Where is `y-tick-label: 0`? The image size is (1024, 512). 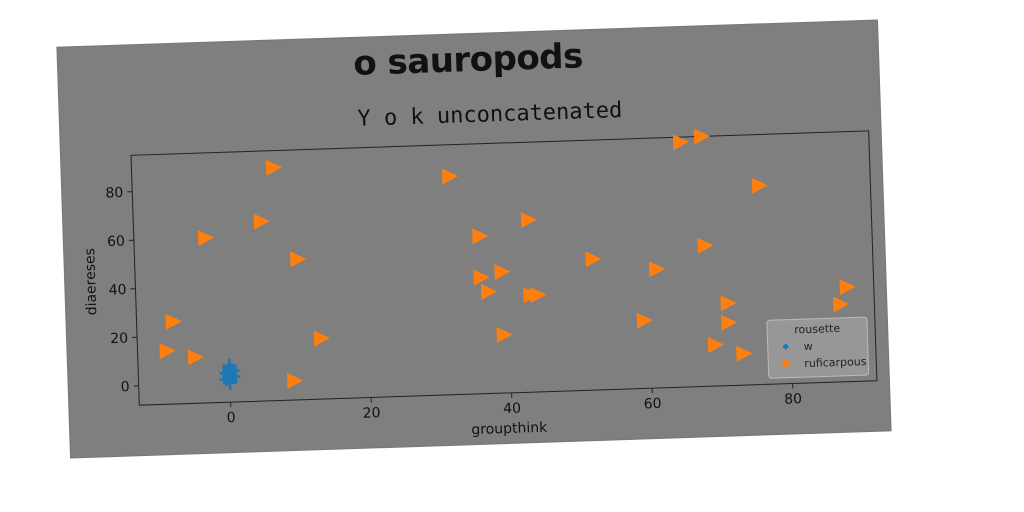
y-tick-label: 0 is located at coordinates (125, 387).